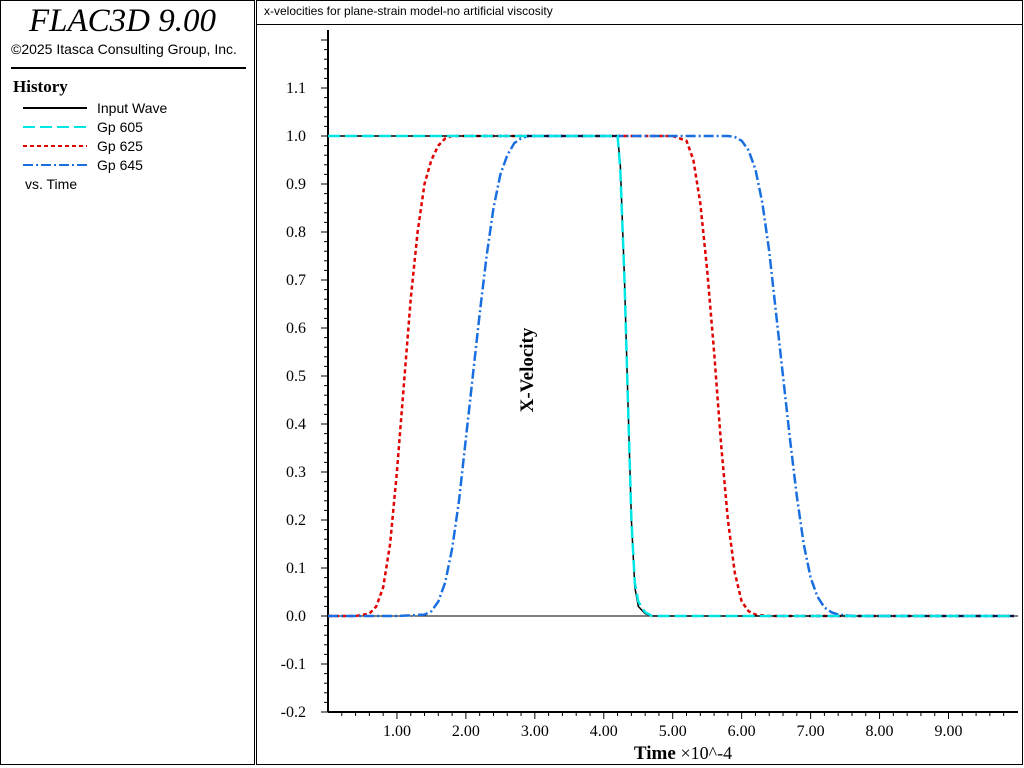 The width and height of the screenshot is (1024, 768). Describe the element at coordinates (296, 328) in the screenshot. I see `y-tick-label: 0.6` at that location.